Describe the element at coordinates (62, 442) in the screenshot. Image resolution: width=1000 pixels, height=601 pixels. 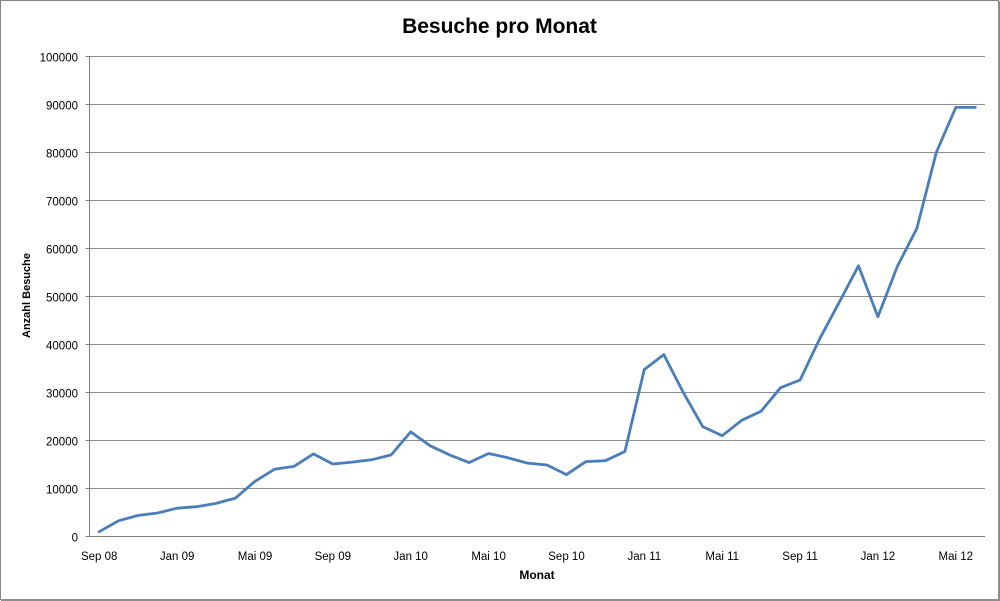
I see `svg-text: 20000` at that location.